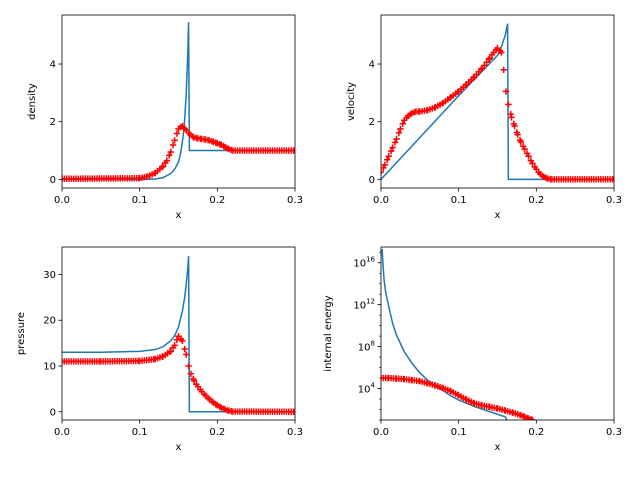 The height and width of the screenshot is (480, 640). I want to click on y-tick-label: 10, so click(49, 366).